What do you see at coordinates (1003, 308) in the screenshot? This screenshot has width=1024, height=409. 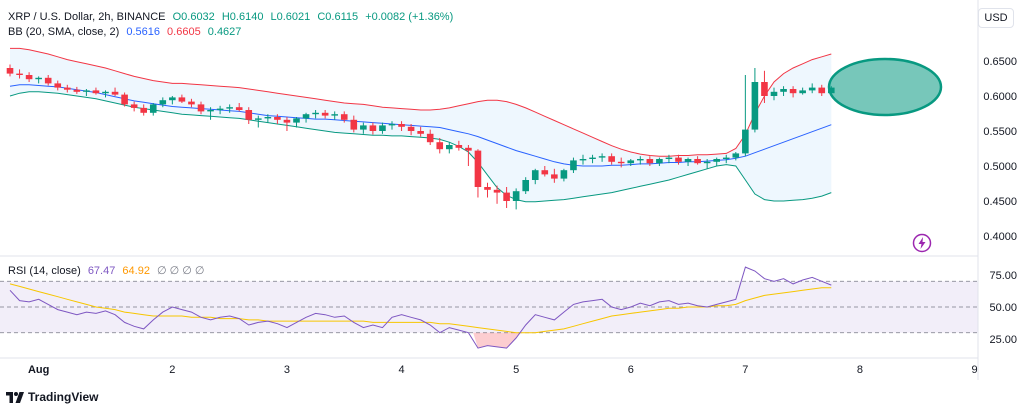 I see `rsi-axis: 25.00 50.00 75.00` at bounding box center [1003, 308].